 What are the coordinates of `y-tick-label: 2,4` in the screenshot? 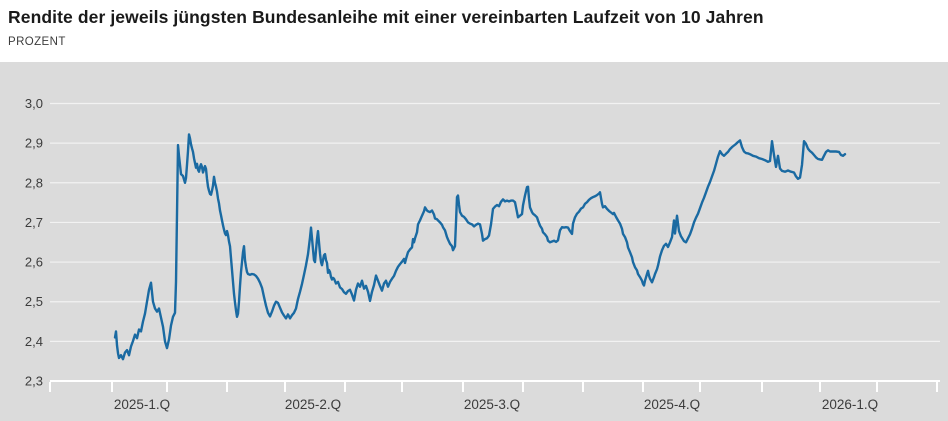 It's located at (34, 341).